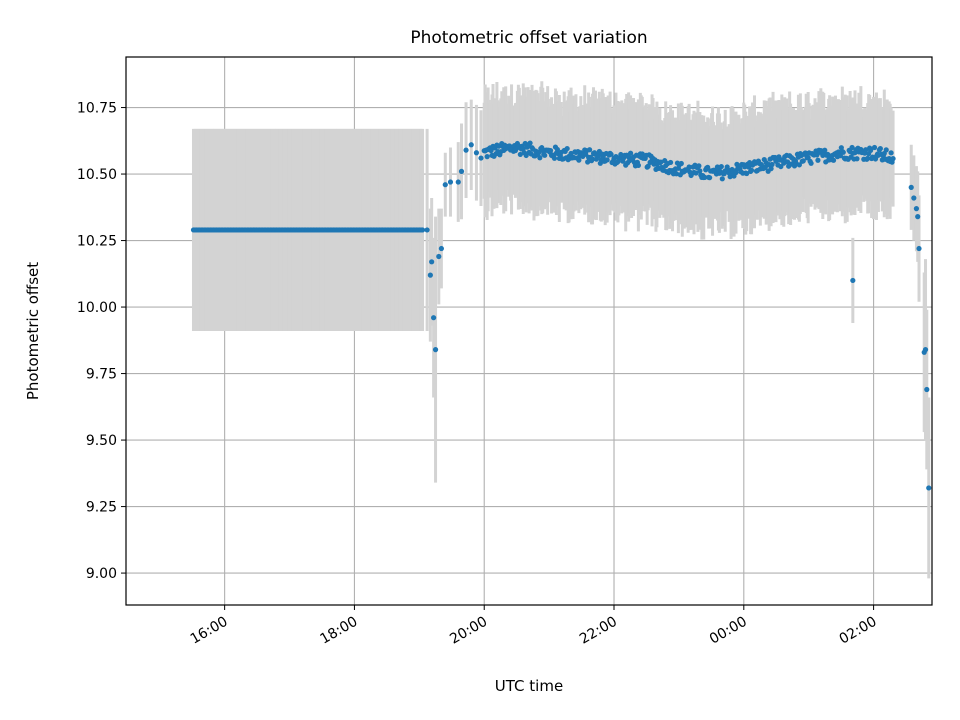 Image resolution: width=960 pixels, height=720 pixels. What do you see at coordinates (97, 175) in the screenshot?
I see `y-tick-label: 10.50` at bounding box center [97, 175].